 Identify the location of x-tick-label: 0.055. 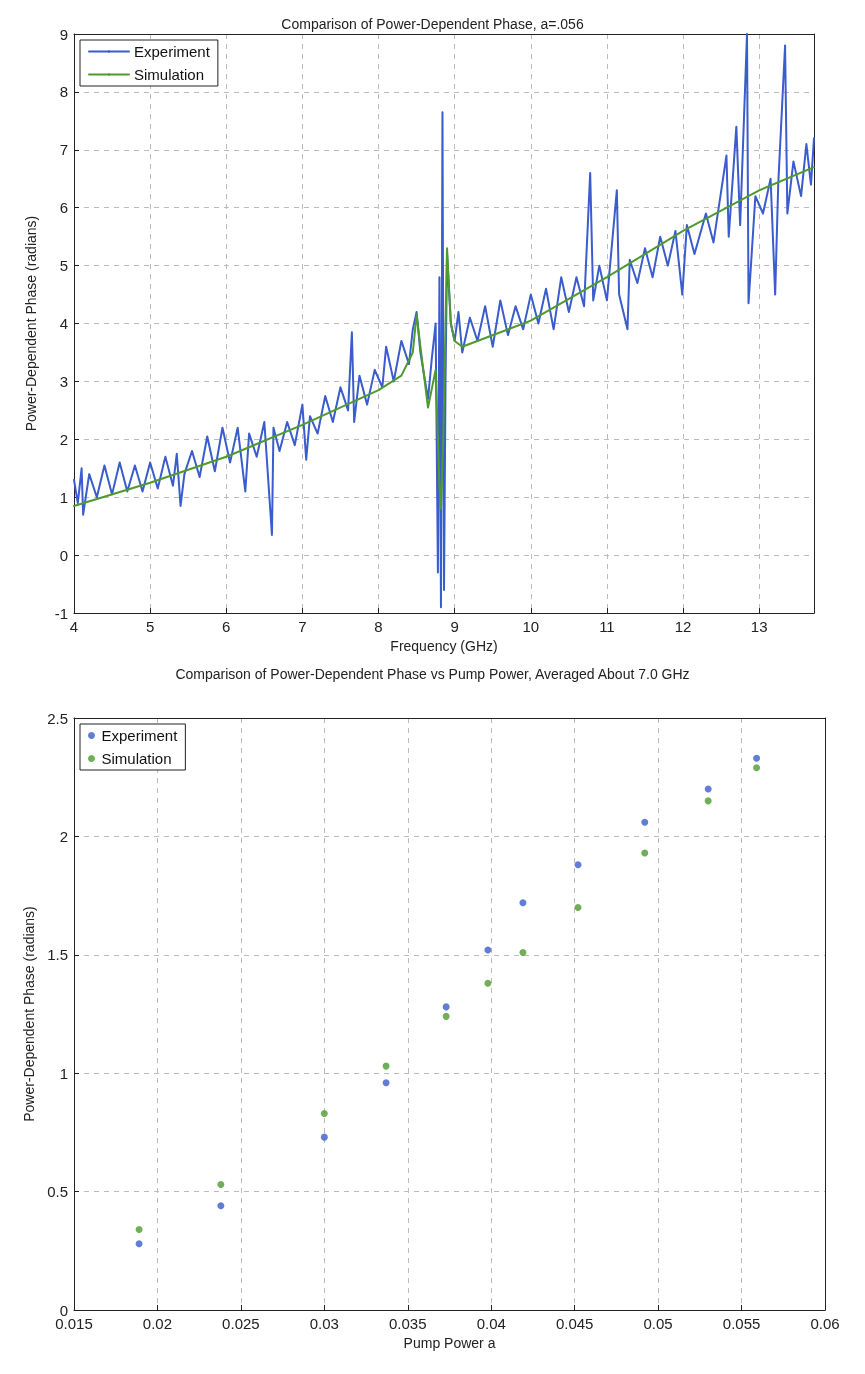
(741, 1323).